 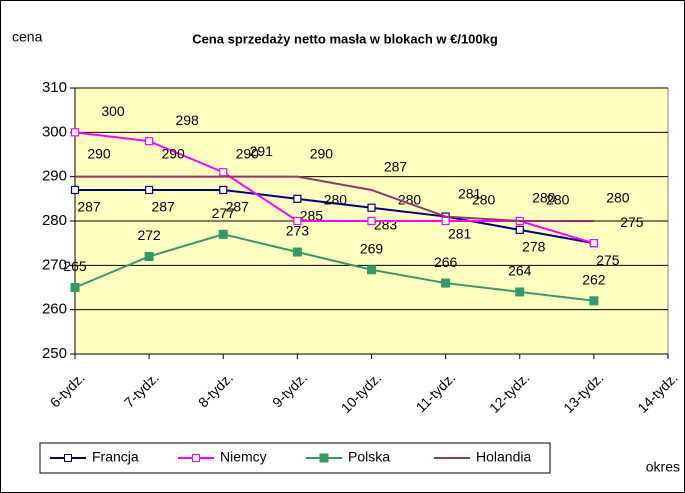 What do you see at coordinates (312, 216) in the screenshot?
I see `data-label: 285` at bounding box center [312, 216].